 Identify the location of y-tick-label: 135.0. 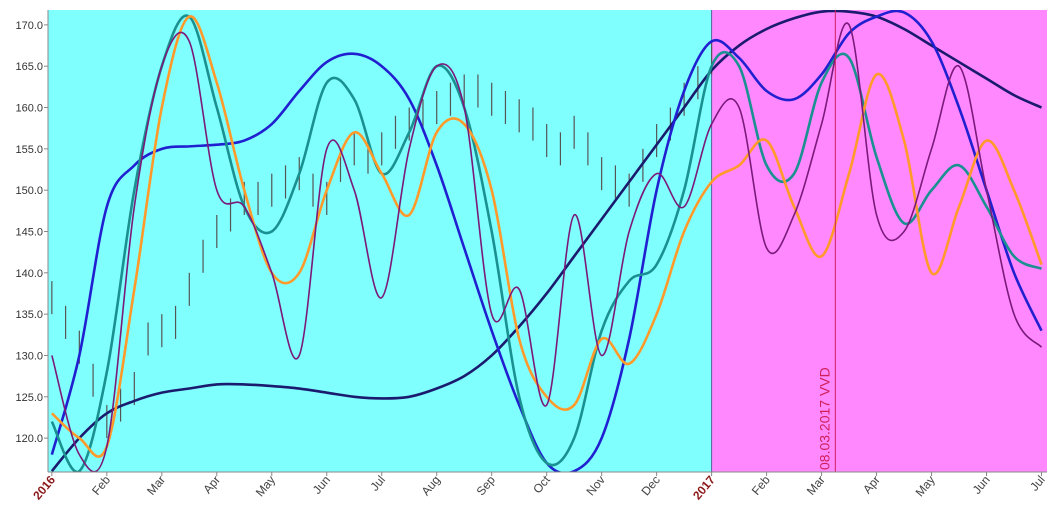
(29, 315).